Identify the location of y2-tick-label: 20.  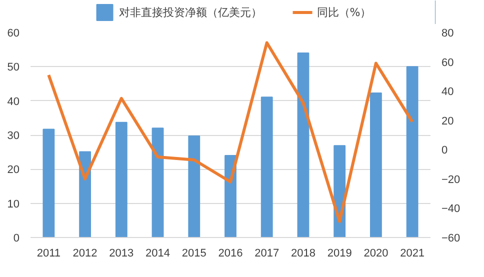
(448, 121).